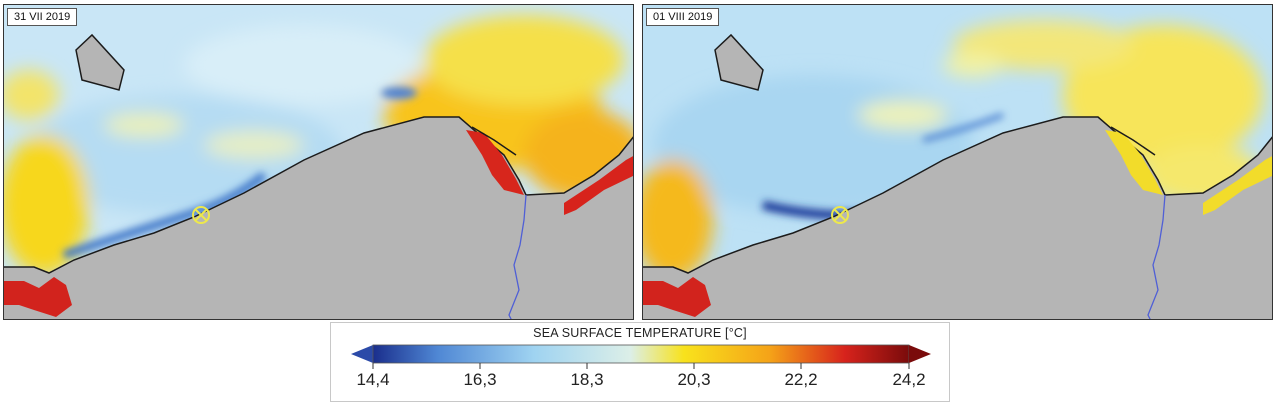 Image resolution: width=1280 pixels, height=405 pixels. I want to click on tick-label-14-4: 14,4, so click(373, 379).